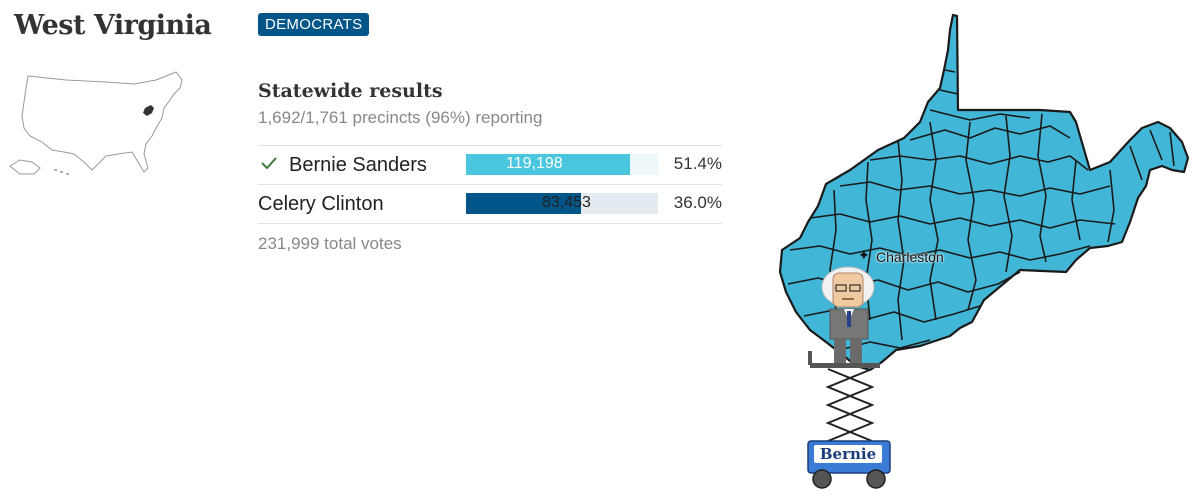 The width and height of the screenshot is (1200, 499). What do you see at coordinates (113, 25) in the screenshot?
I see `state-title: West Virginia` at bounding box center [113, 25].